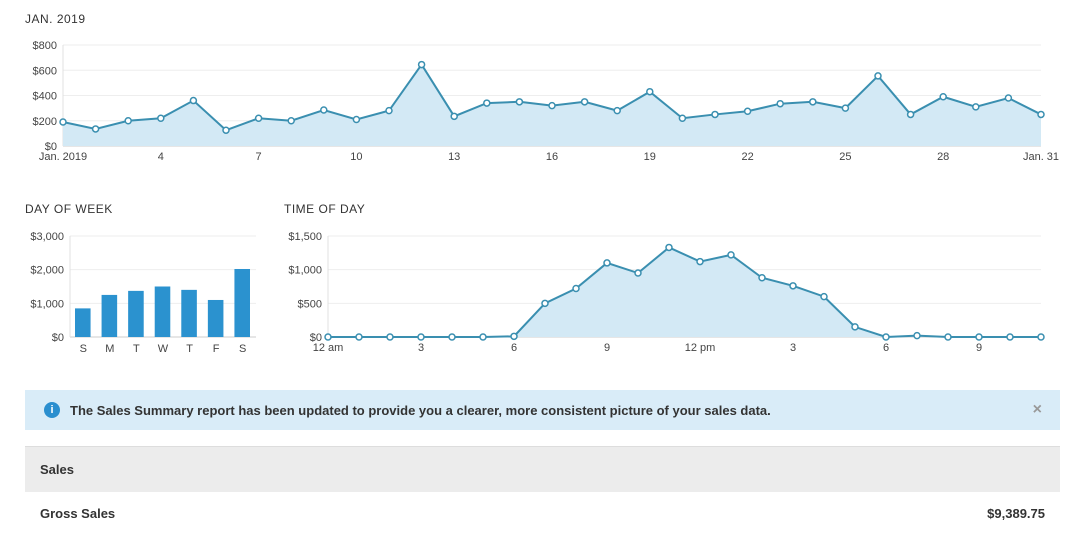  Describe the element at coordinates (328, 348) in the screenshot. I see `x-tick-label: 12 am` at that location.